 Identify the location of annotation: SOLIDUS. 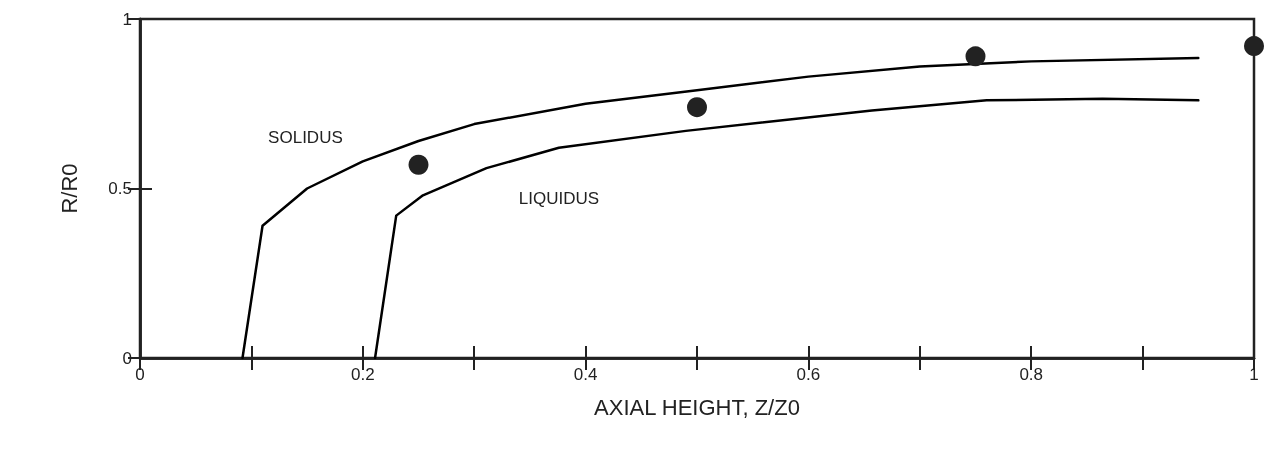
(305, 138).